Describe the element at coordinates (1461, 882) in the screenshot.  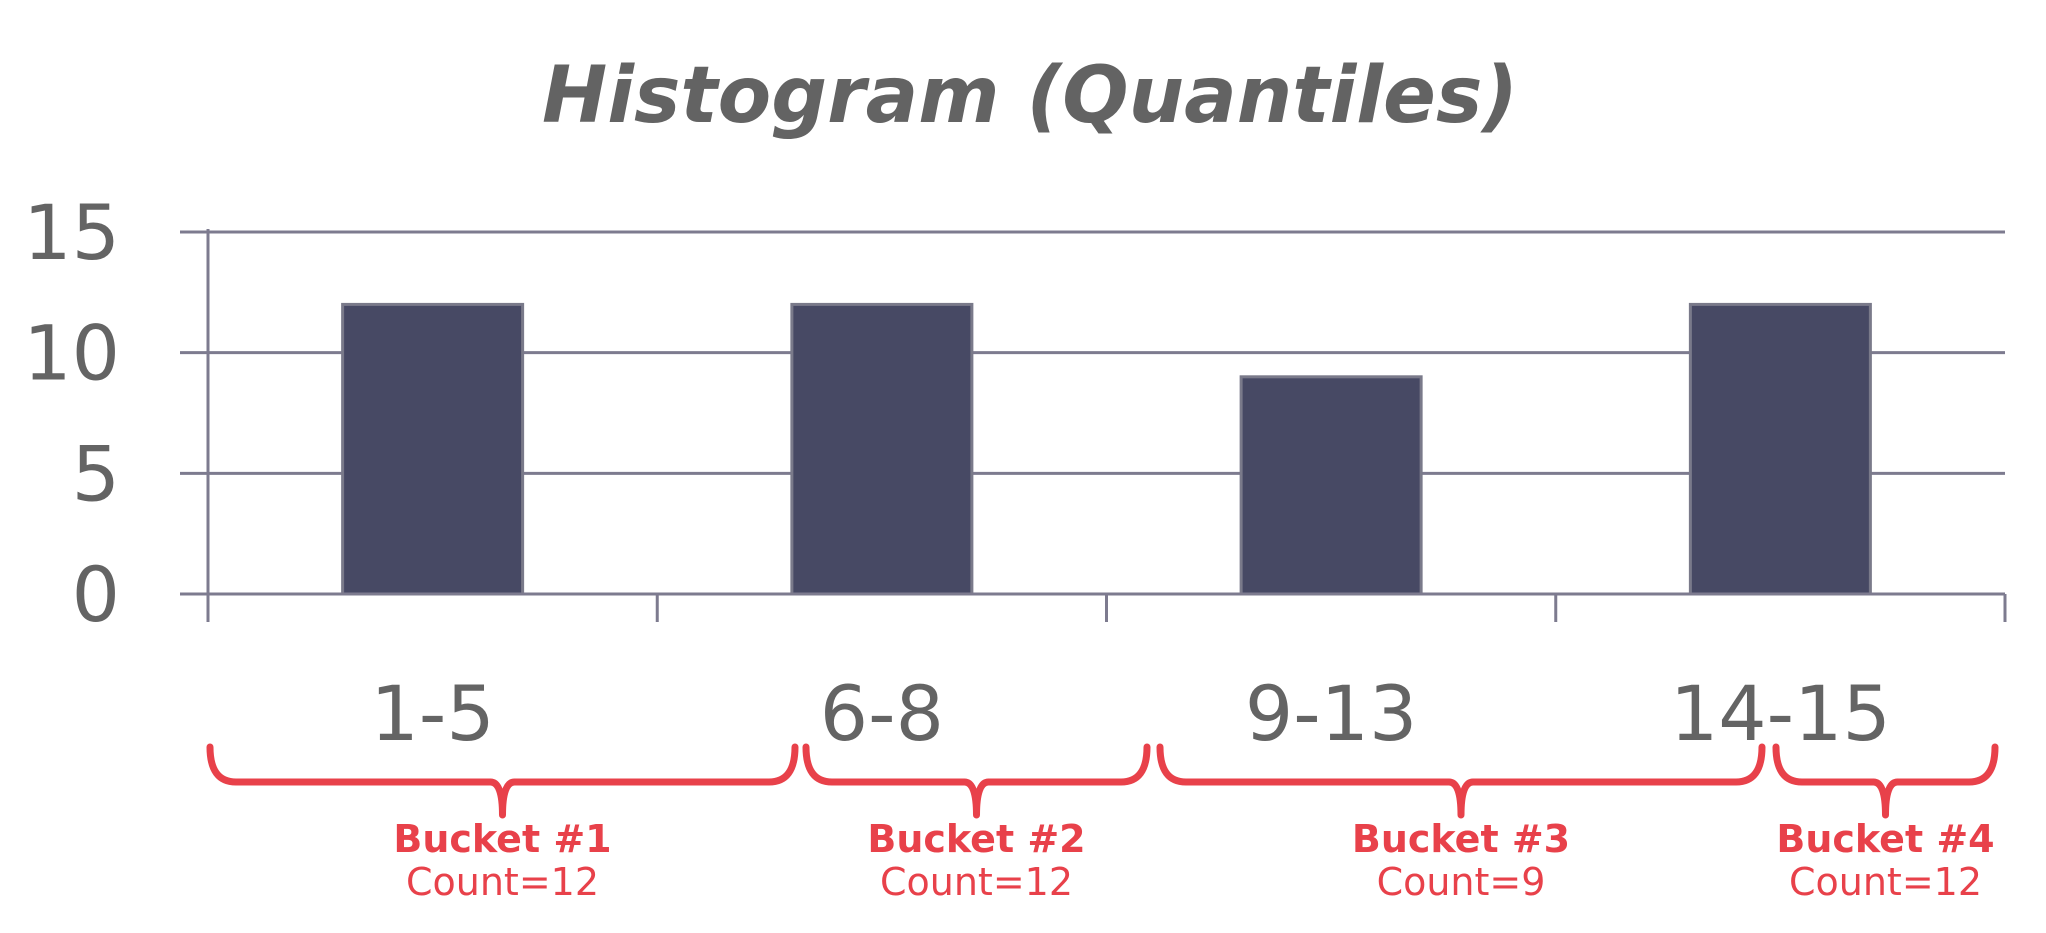
I see `bucket-count: Count=9` at that location.